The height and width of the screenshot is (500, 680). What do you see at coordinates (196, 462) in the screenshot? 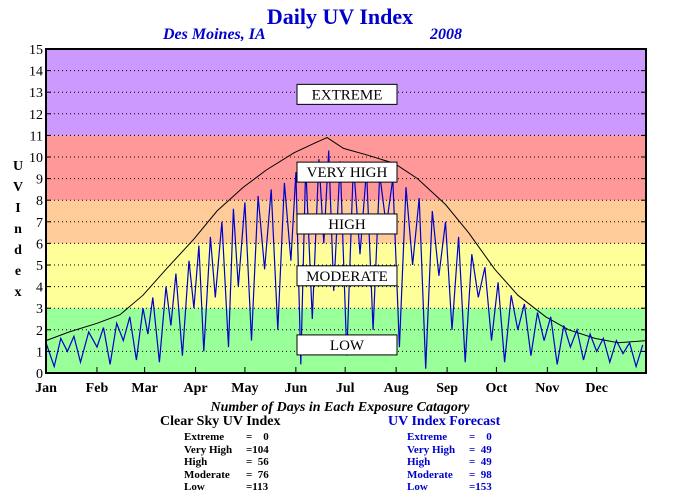
I see `clear-sky-stat-row-label: High` at bounding box center [196, 462].